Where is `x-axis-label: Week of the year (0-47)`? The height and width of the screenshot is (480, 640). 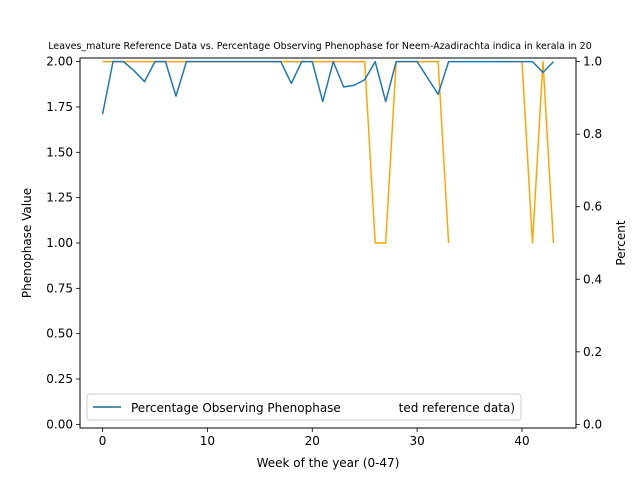 x-axis-label: Week of the year (0-47) is located at coordinates (328, 463).